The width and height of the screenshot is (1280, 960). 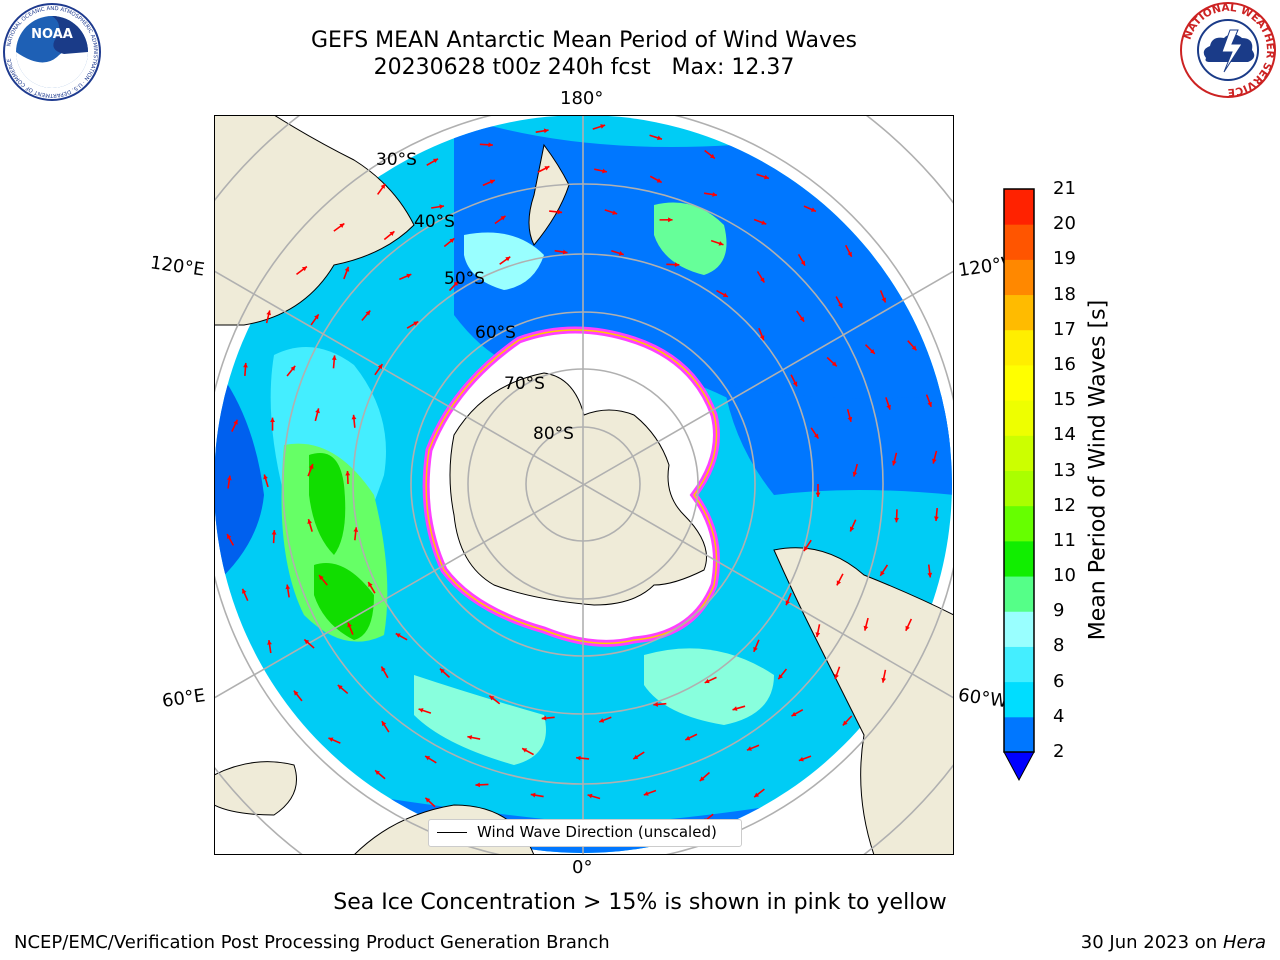 I want to click on colorbar-tick-label: 6, so click(x=1059, y=681).